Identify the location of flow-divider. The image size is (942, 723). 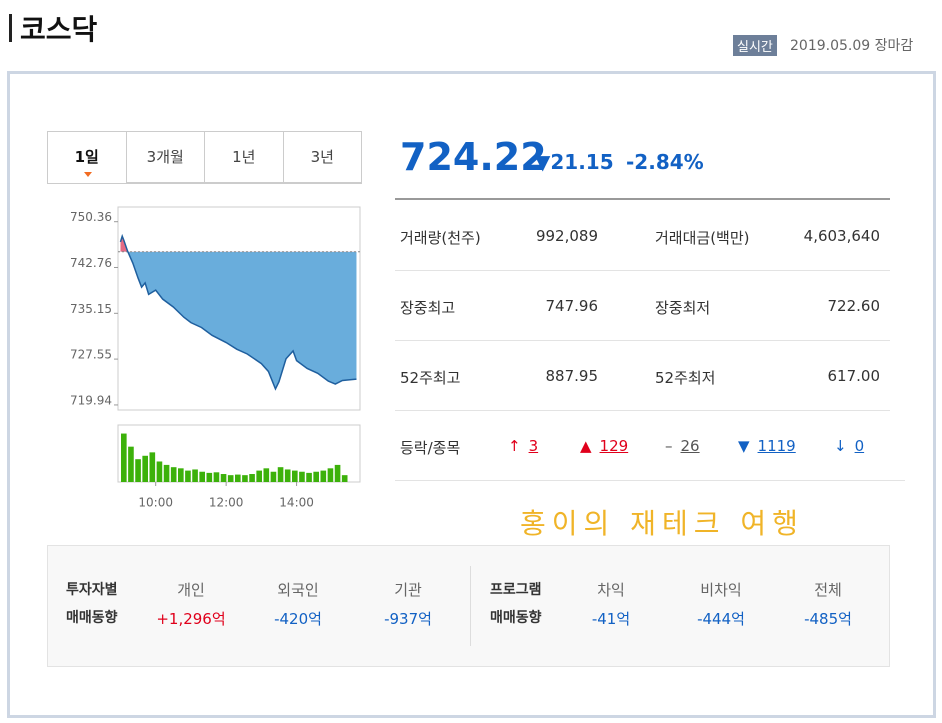
(470, 606).